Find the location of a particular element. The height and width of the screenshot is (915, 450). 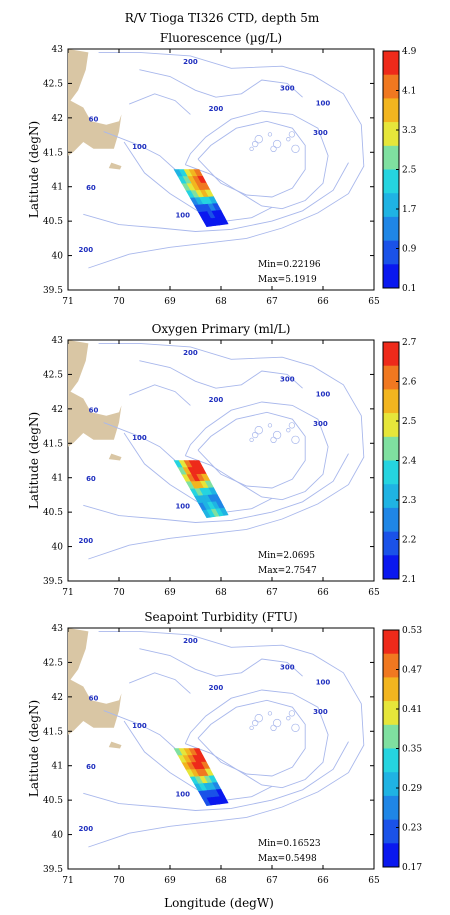

colorbar-tick-label: 3.3 is located at coordinates (409, 131).